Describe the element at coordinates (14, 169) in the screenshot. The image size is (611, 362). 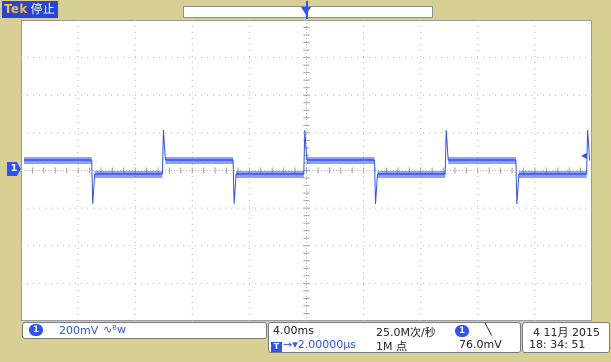
I see `channel1-ground-marker: 1` at that location.